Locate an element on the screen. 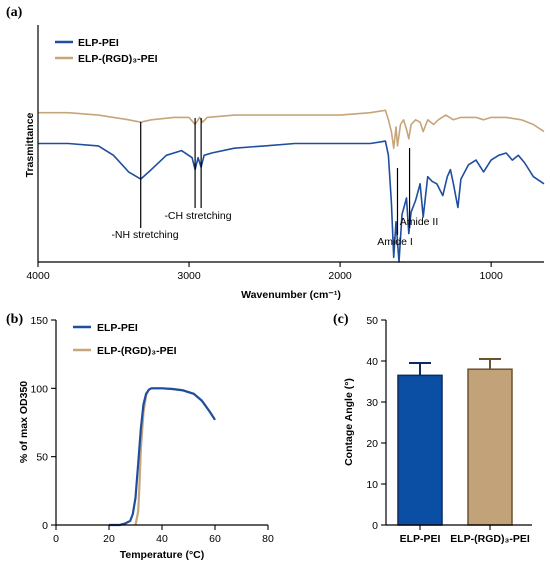  panel-c-label: (c) is located at coordinates (341, 319).